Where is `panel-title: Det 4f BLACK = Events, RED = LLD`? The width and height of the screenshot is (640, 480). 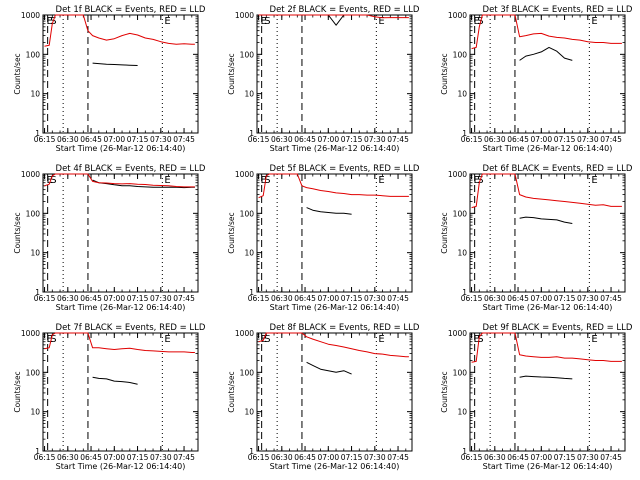 panel-title: Det 4f BLACK = Events, RED = LLD is located at coordinates (131, 169).